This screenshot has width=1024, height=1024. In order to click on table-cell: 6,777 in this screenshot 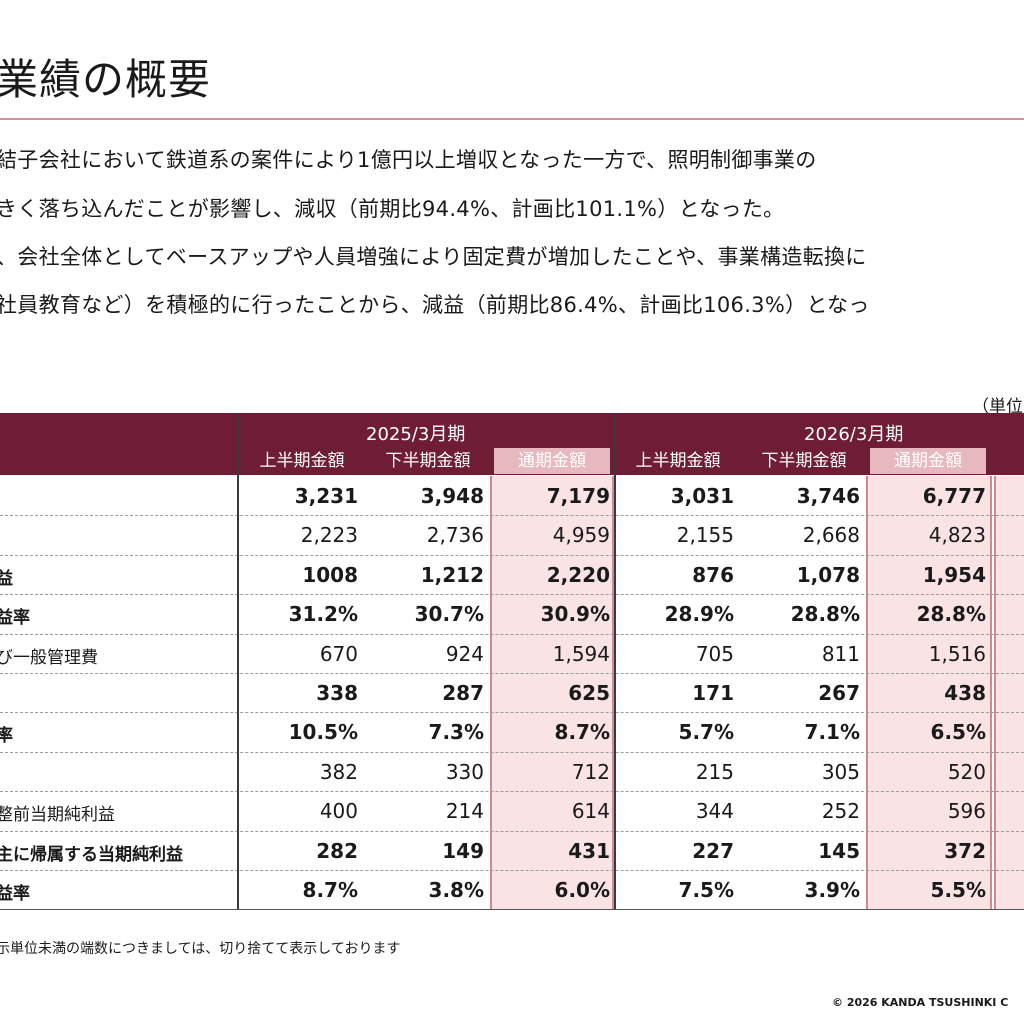, I will do `click(954, 496)`.